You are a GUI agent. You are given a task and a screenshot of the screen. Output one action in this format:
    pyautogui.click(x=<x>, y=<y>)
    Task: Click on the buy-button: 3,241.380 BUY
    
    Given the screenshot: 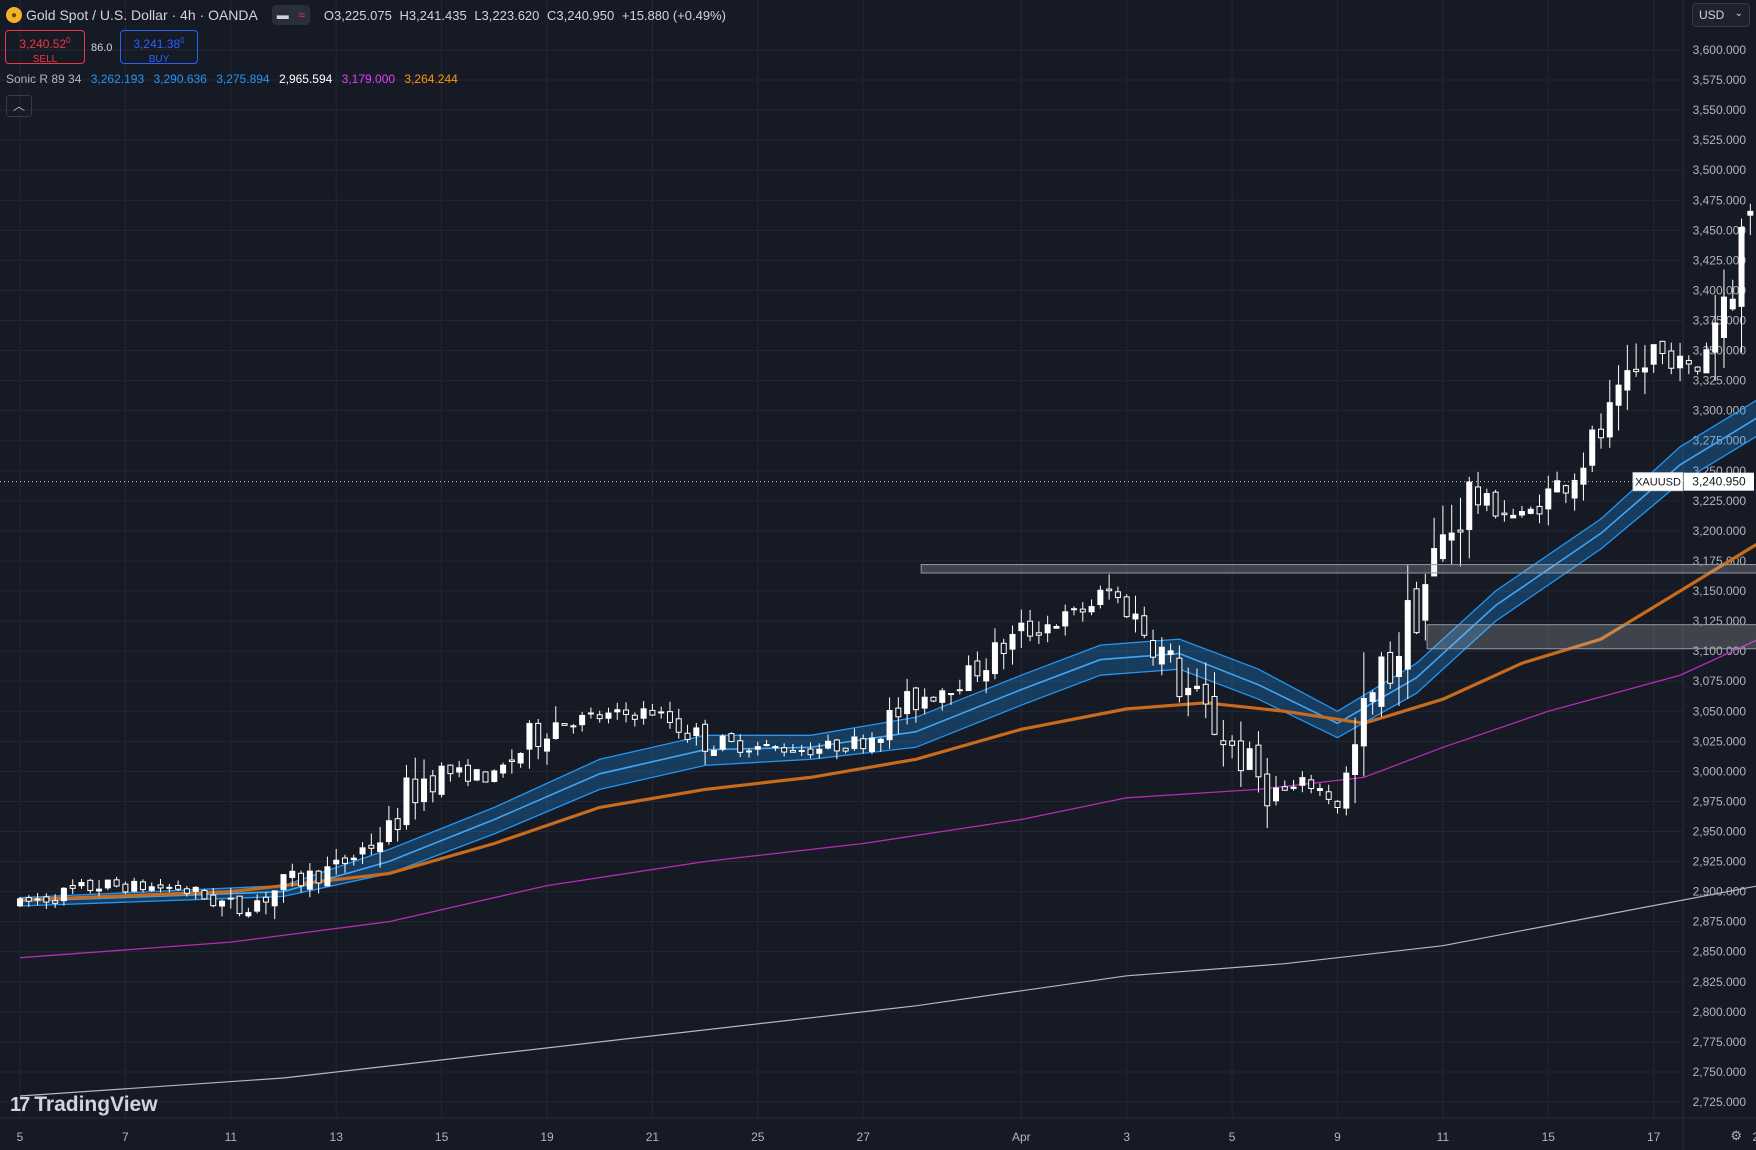 What is the action you would take?
    pyautogui.click(x=159, y=47)
    